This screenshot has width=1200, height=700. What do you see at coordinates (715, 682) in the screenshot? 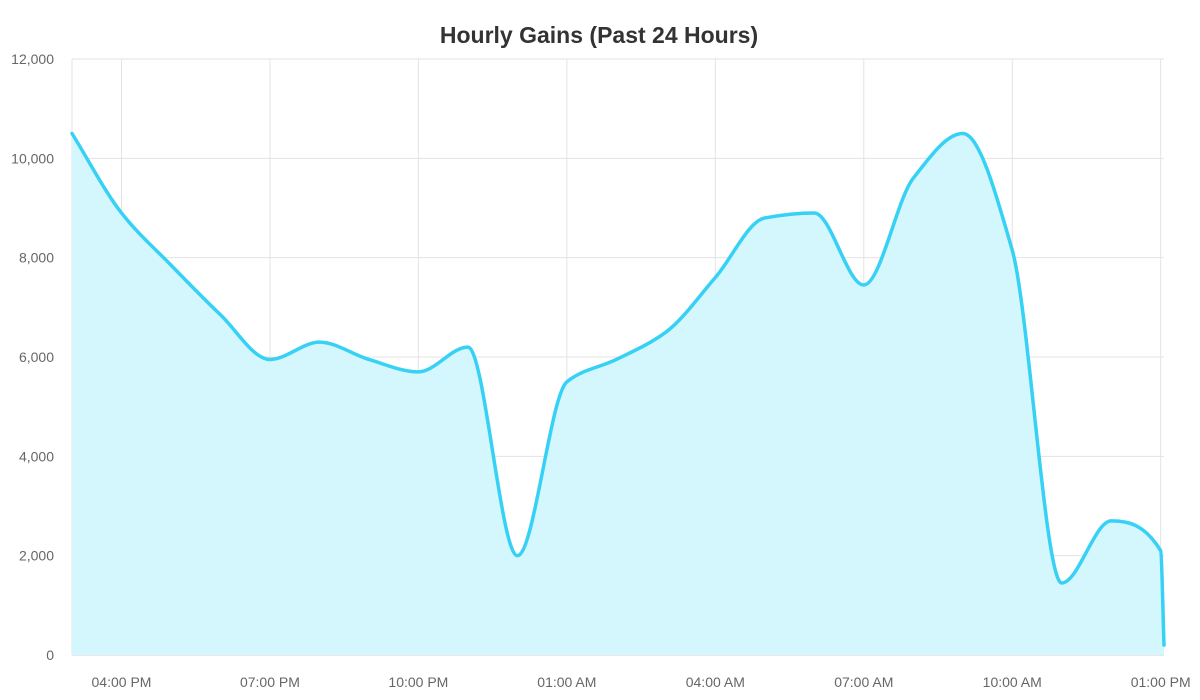
I see `x-tick-label: 04:00 AM` at bounding box center [715, 682].